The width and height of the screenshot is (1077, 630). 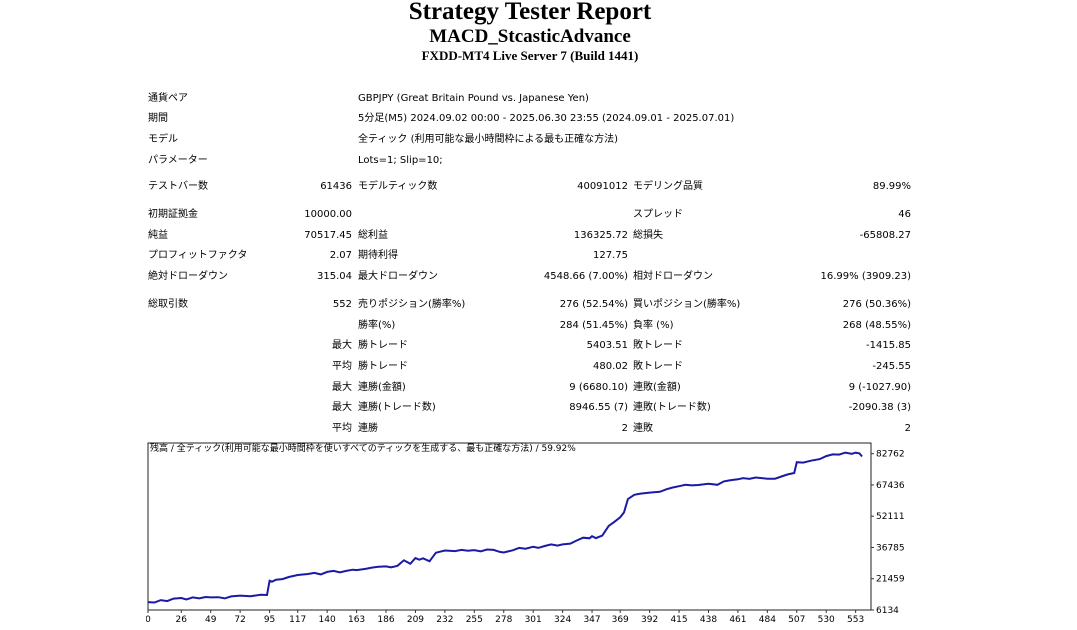 I want to click on x-tick-label: 140, so click(x=327, y=620).